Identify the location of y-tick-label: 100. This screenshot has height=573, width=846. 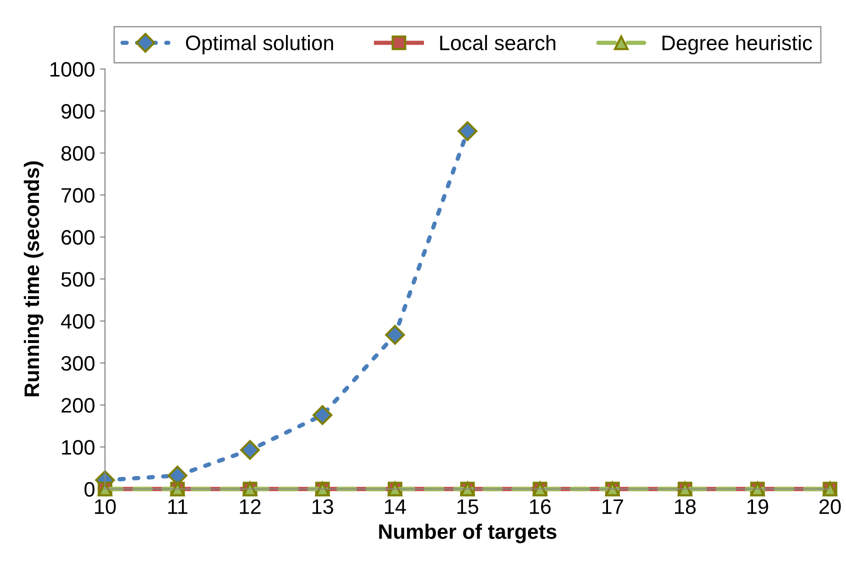
(78, 447).